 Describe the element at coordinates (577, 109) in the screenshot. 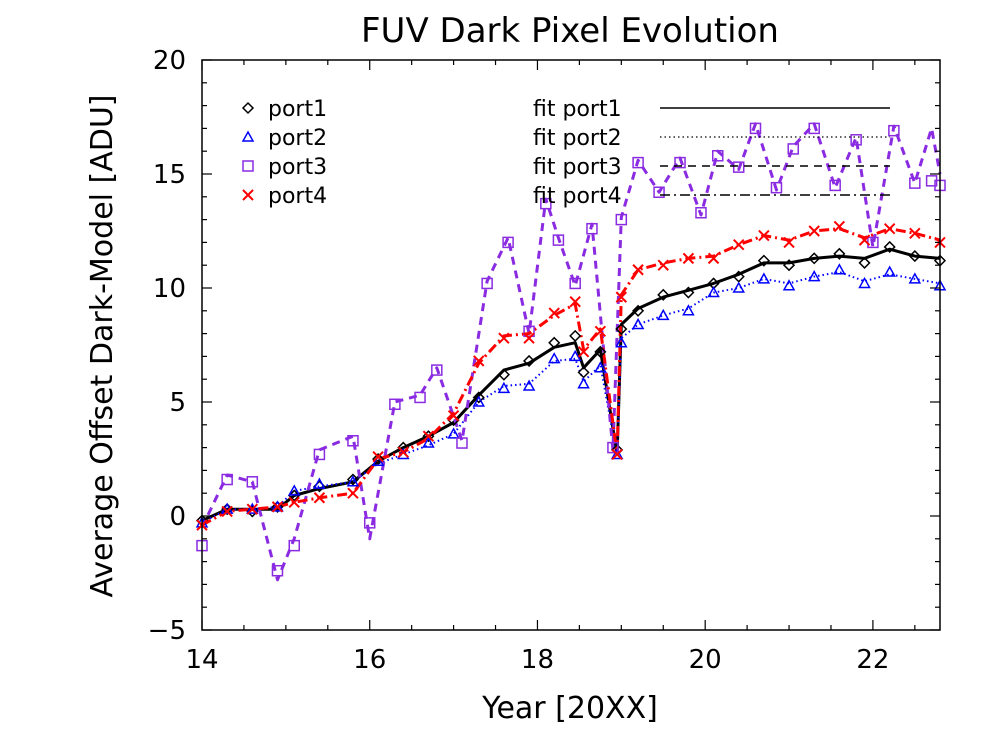

I see `legend-fit-label-1: fit port1` at that location.